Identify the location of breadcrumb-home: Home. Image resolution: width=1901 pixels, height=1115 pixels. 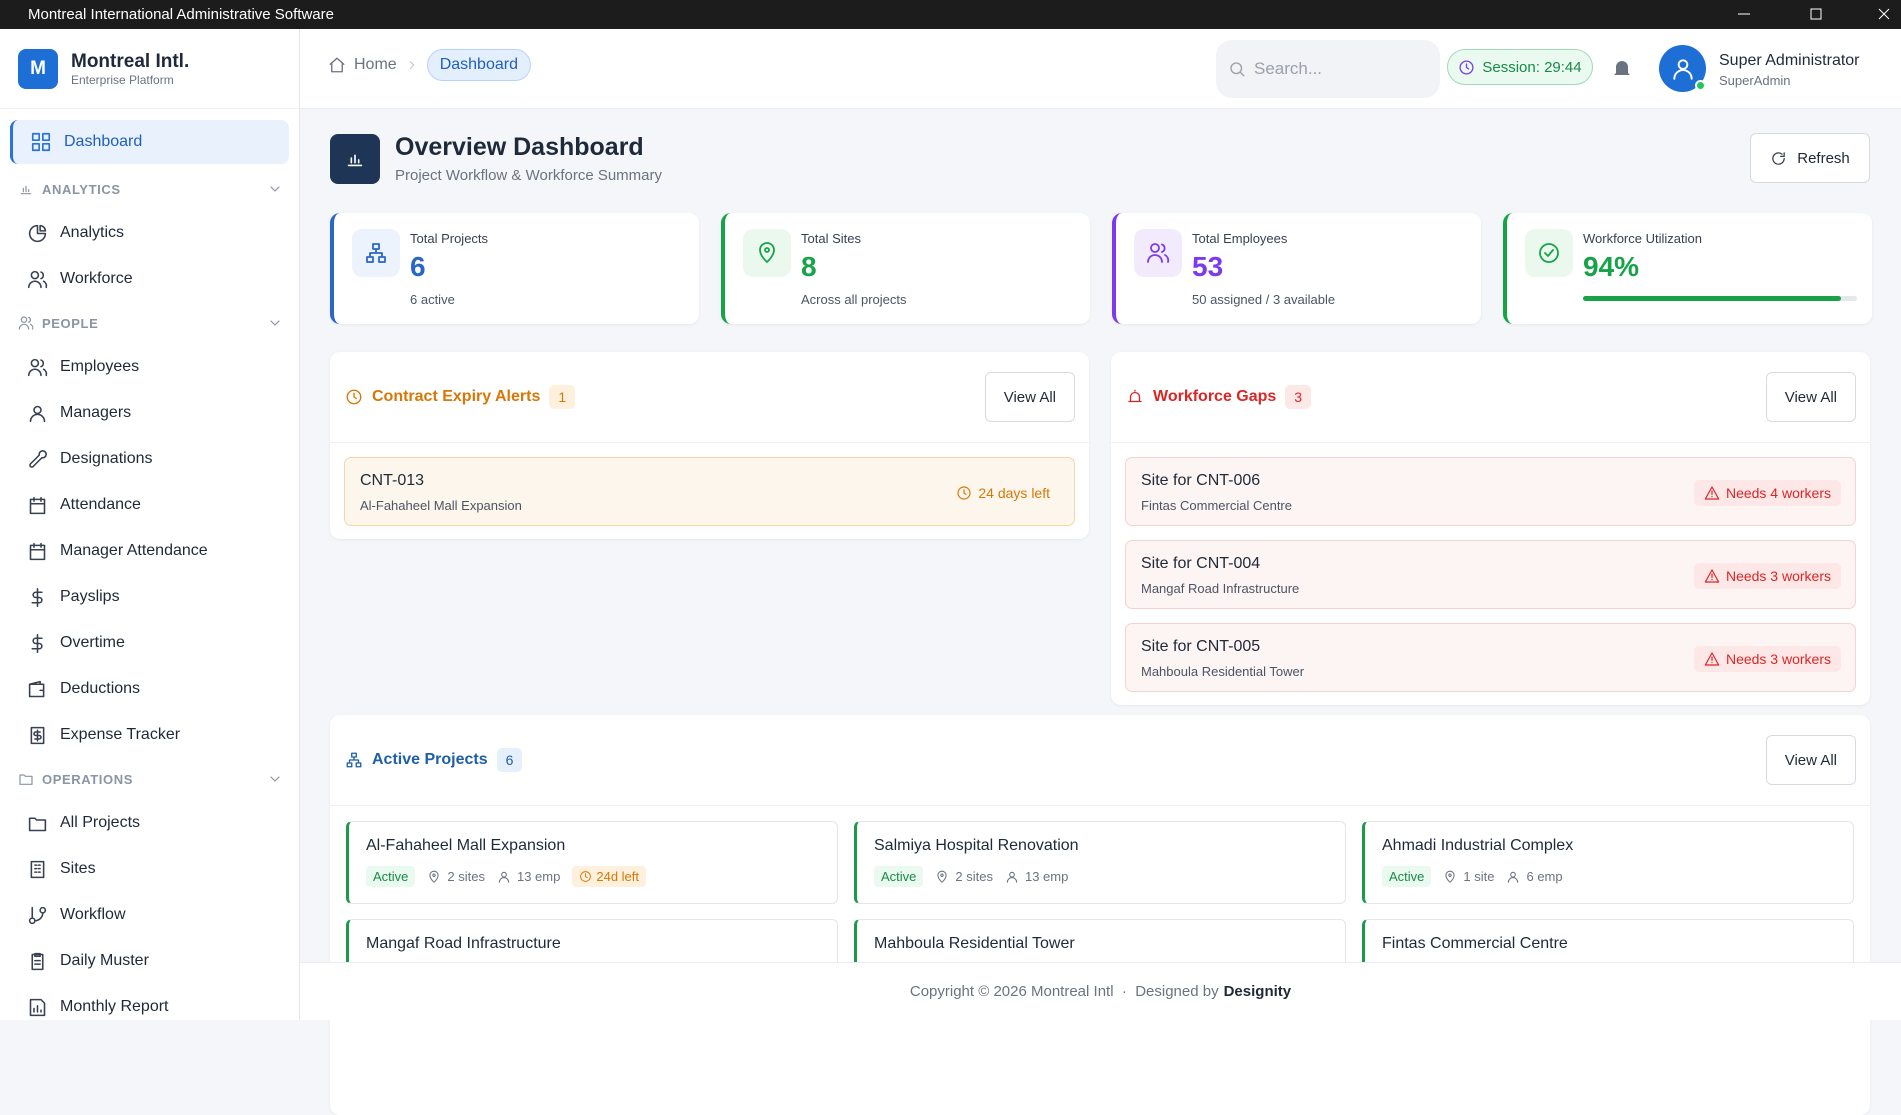
(375, 64).